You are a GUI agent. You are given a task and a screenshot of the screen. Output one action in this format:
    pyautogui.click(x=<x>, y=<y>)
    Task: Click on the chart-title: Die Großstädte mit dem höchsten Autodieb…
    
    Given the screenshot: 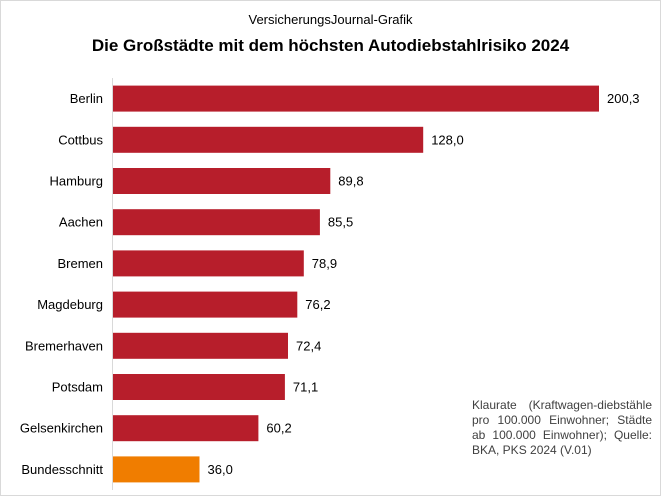 What is the action you would take?
    pyautogui.click(x=330, y=45)
    